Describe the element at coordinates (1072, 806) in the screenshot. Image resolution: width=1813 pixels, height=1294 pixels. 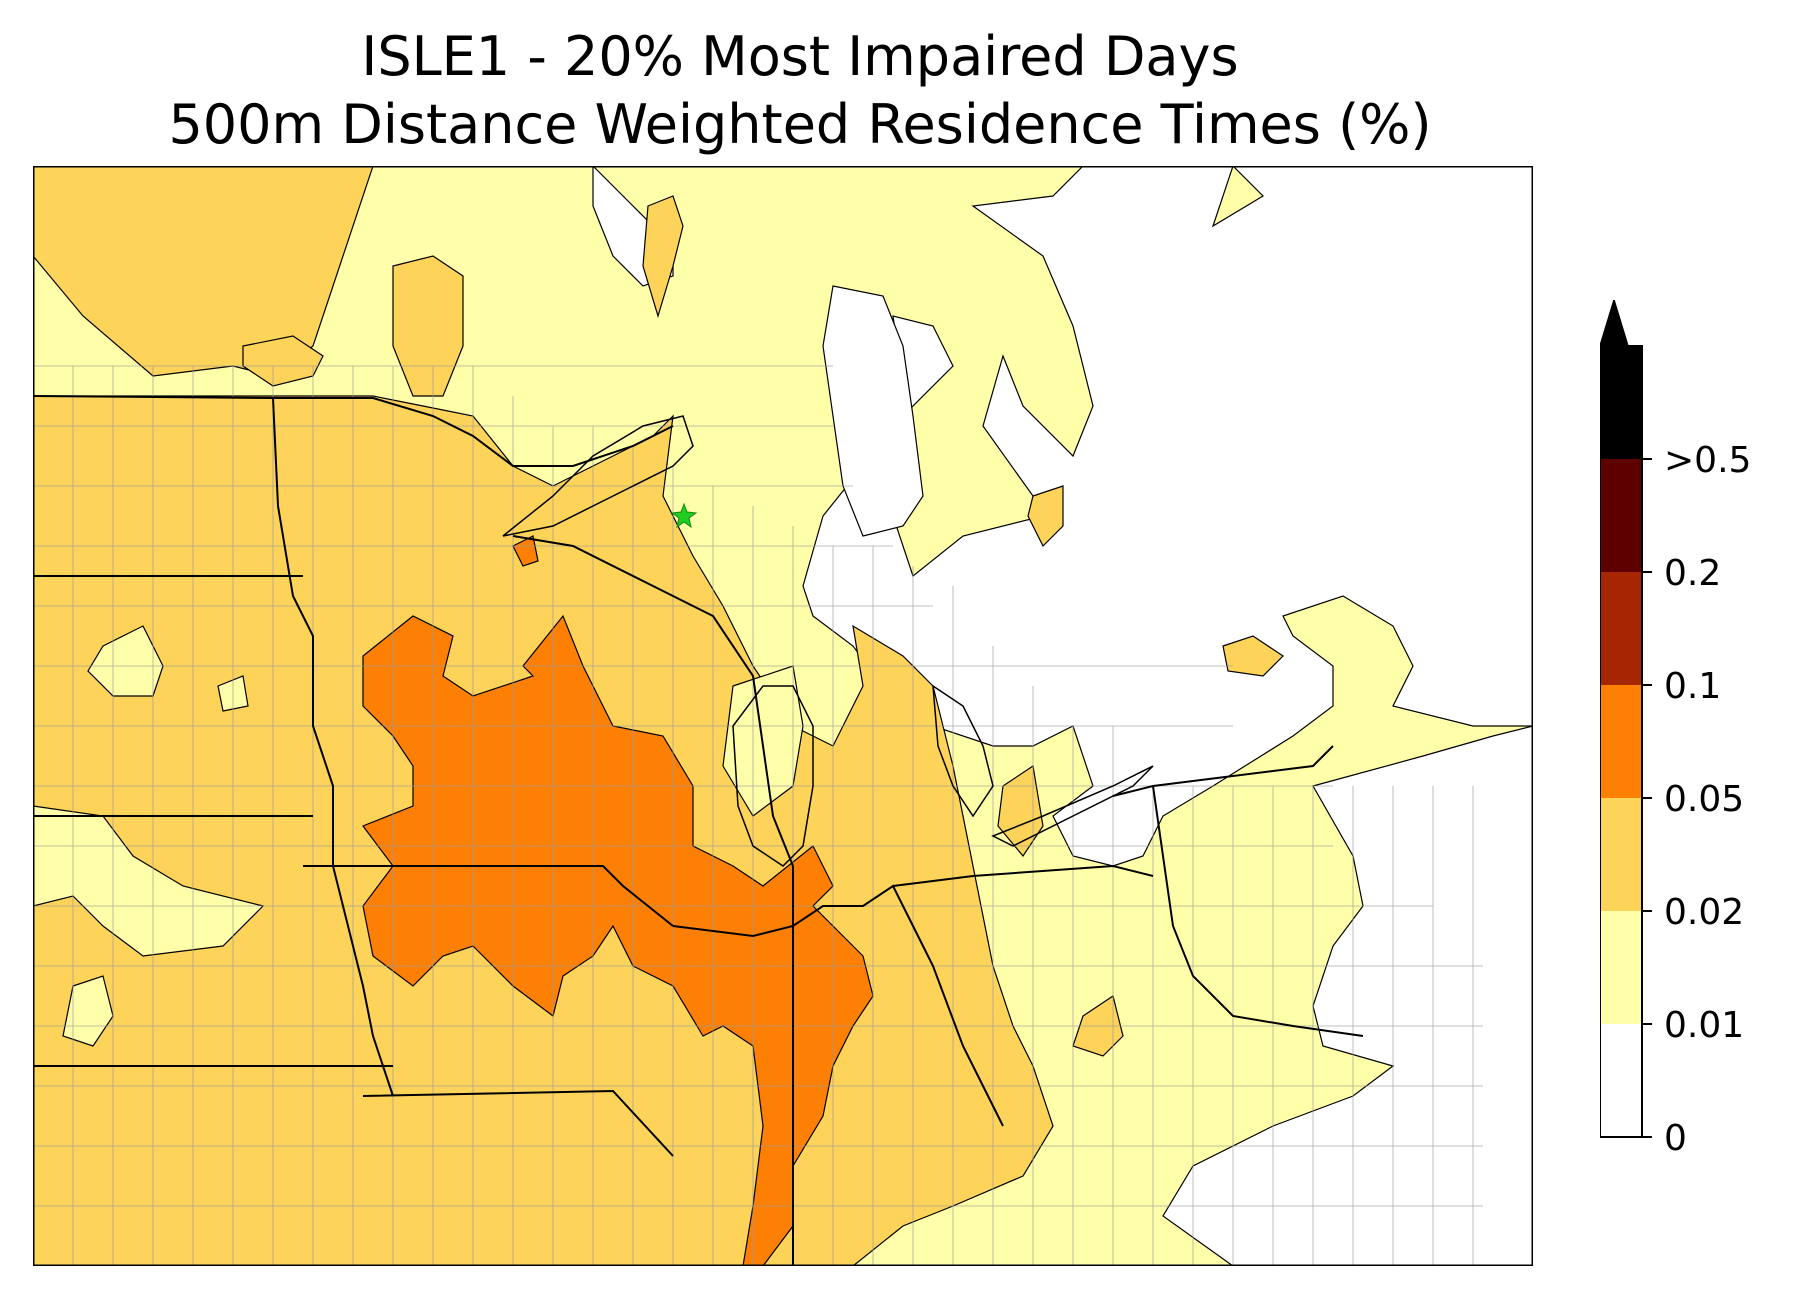
I see `lake-erie` at that location.